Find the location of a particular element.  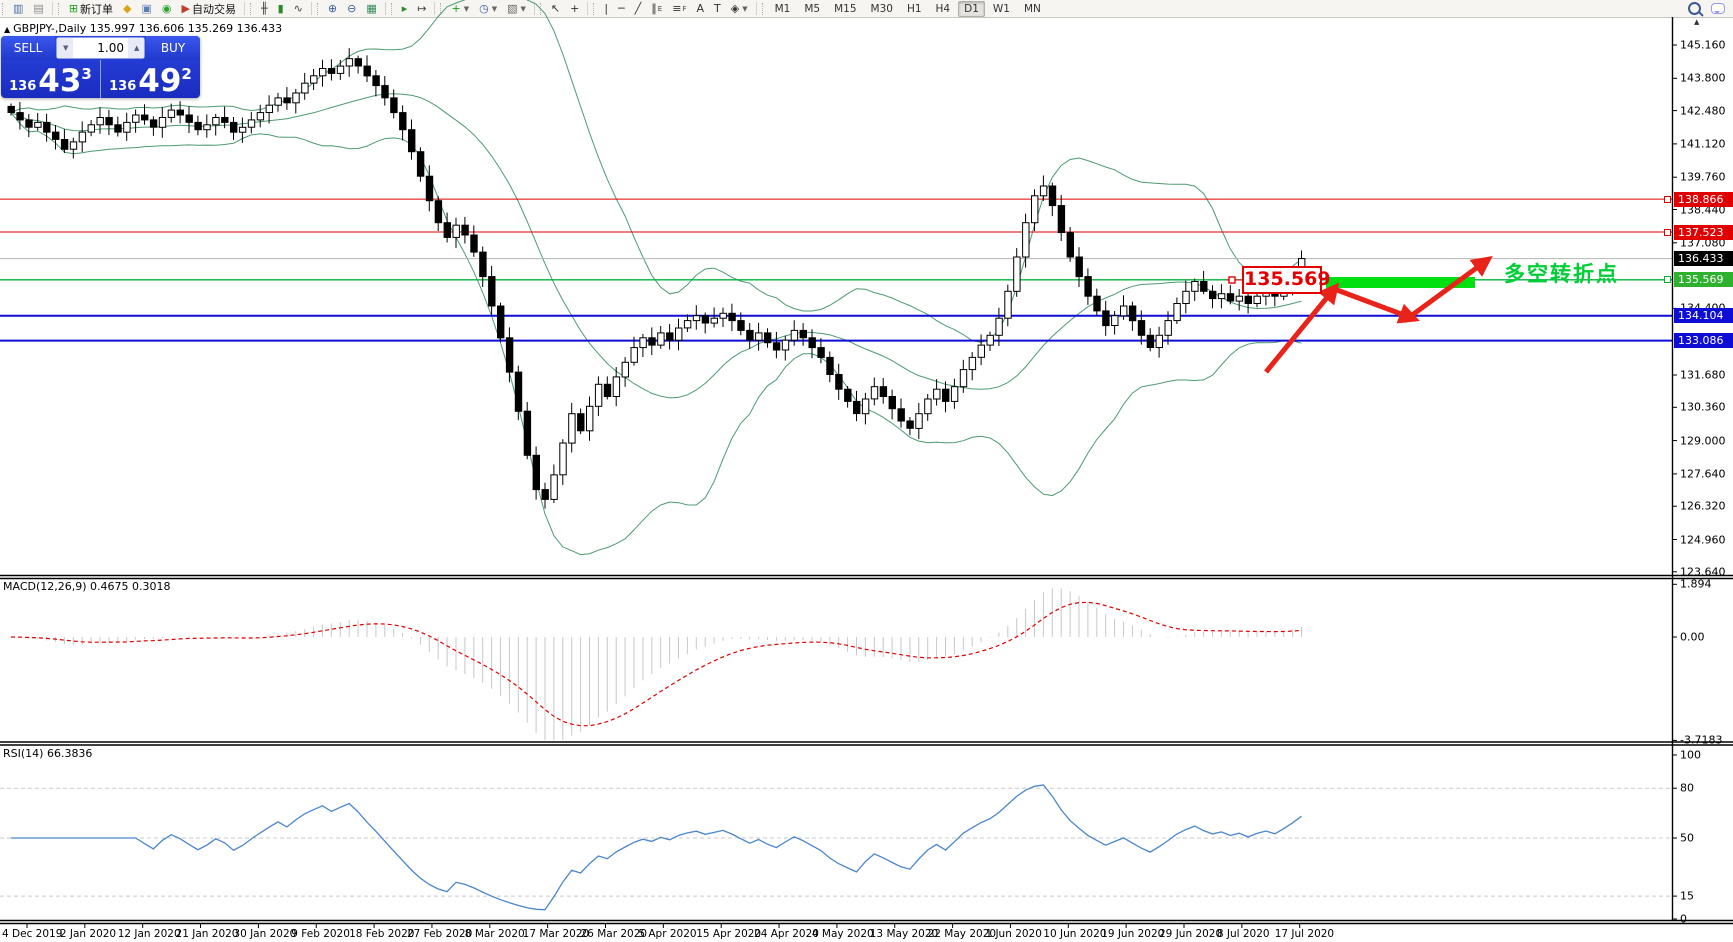

trend-arrows is located at coordinates (1378, 315).